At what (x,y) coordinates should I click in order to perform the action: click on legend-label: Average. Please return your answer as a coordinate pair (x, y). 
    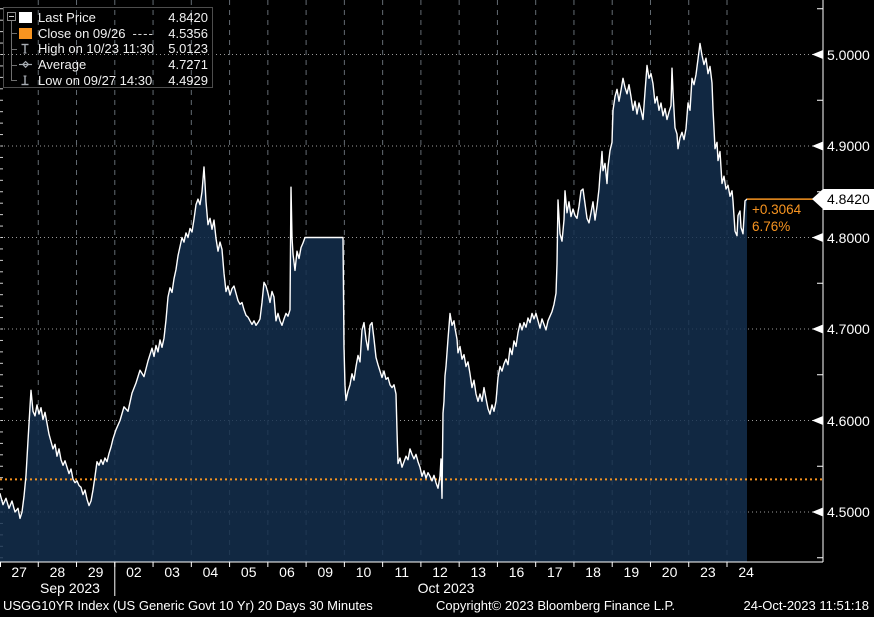
    Looking at the image, I should click on (62, 65).